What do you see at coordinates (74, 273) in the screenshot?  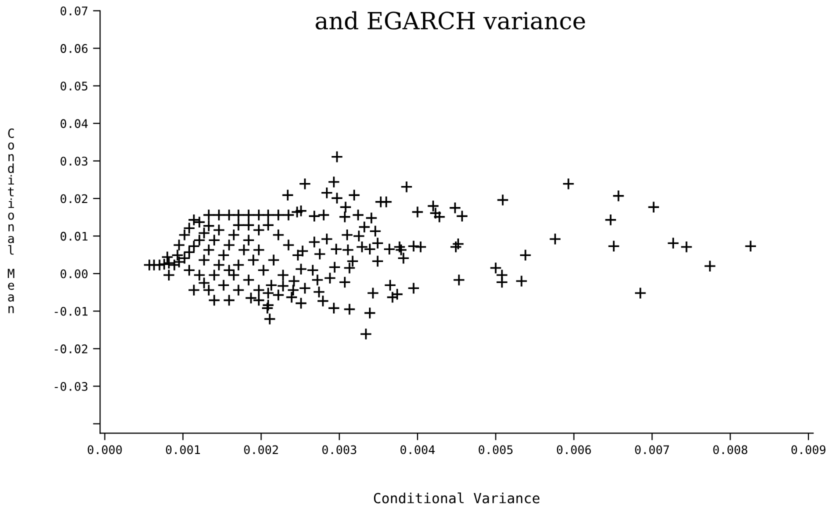 I see `y-tick-label: 0.00` at bounding box center [74, 273].